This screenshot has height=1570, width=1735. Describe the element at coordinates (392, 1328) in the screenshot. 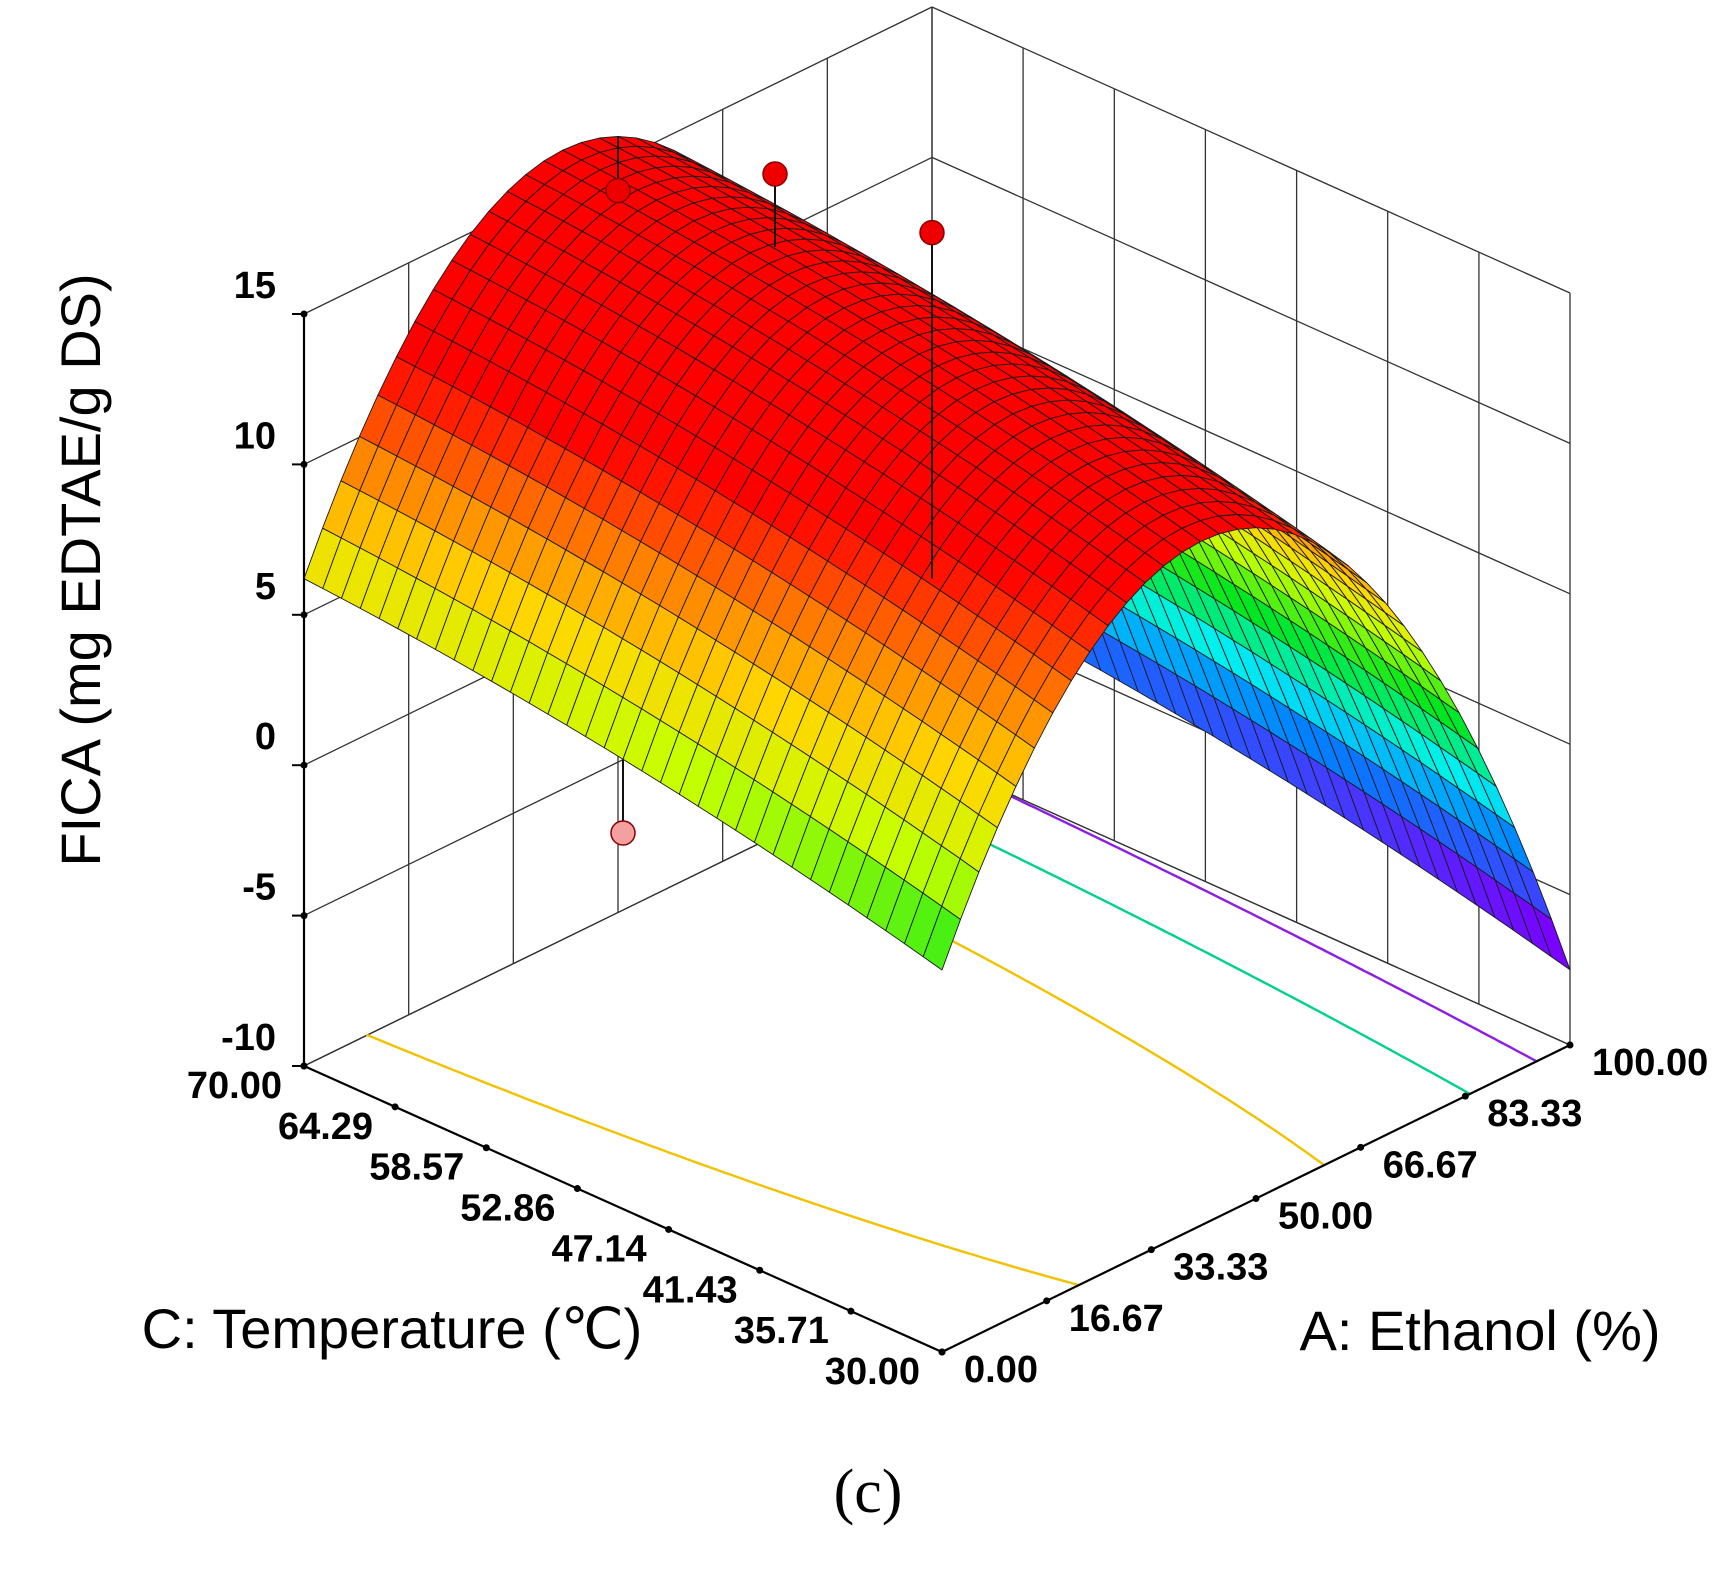

I see `y-axis-title: C: Temperature (℃)` at that location.